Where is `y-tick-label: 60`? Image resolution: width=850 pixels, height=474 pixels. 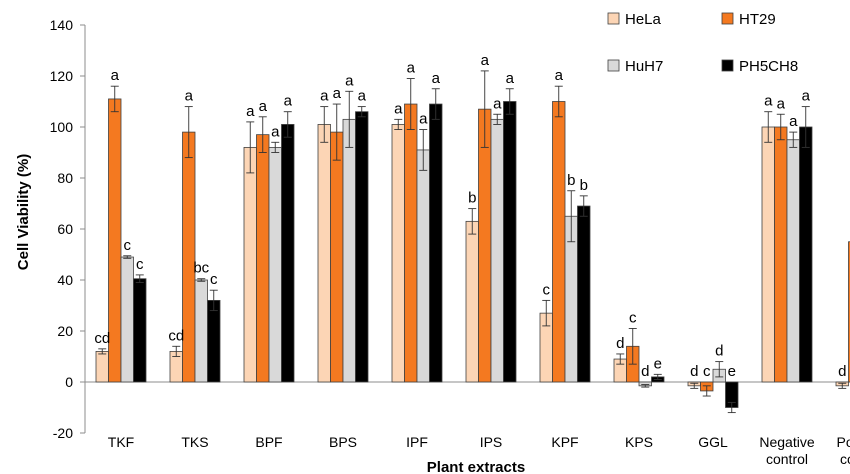
y-tick-label: 60 is located at coordinates (65, 229).